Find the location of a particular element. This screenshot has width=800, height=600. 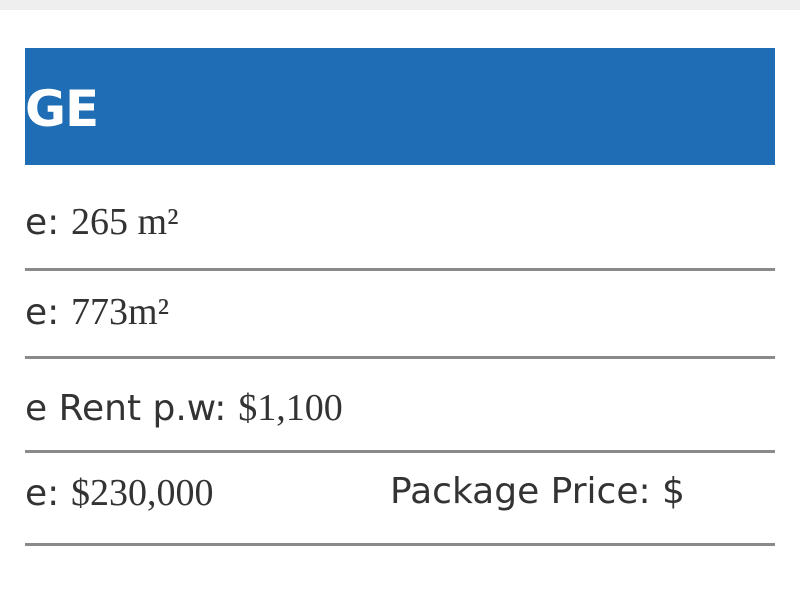

row-value: 265 m² is located at coordinates (125, 222).